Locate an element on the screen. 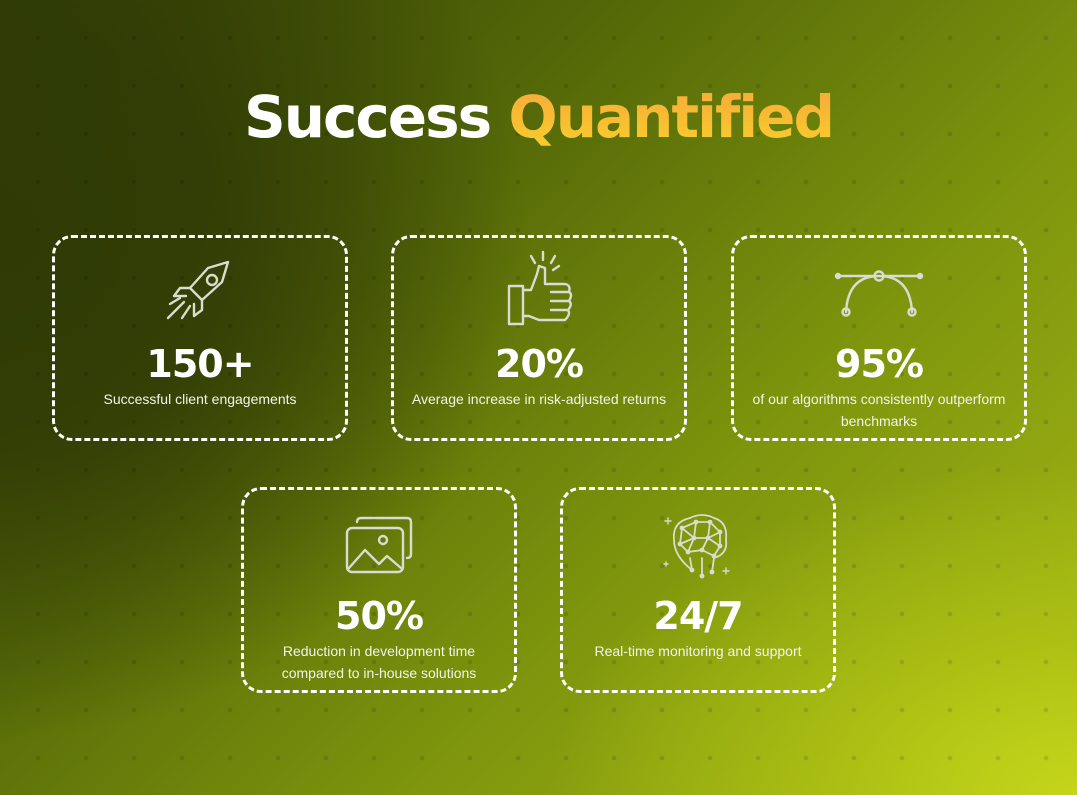 The height and width of the screenshot is (795, 1077). title-word-success: Success is located at coordinates (367, 117).